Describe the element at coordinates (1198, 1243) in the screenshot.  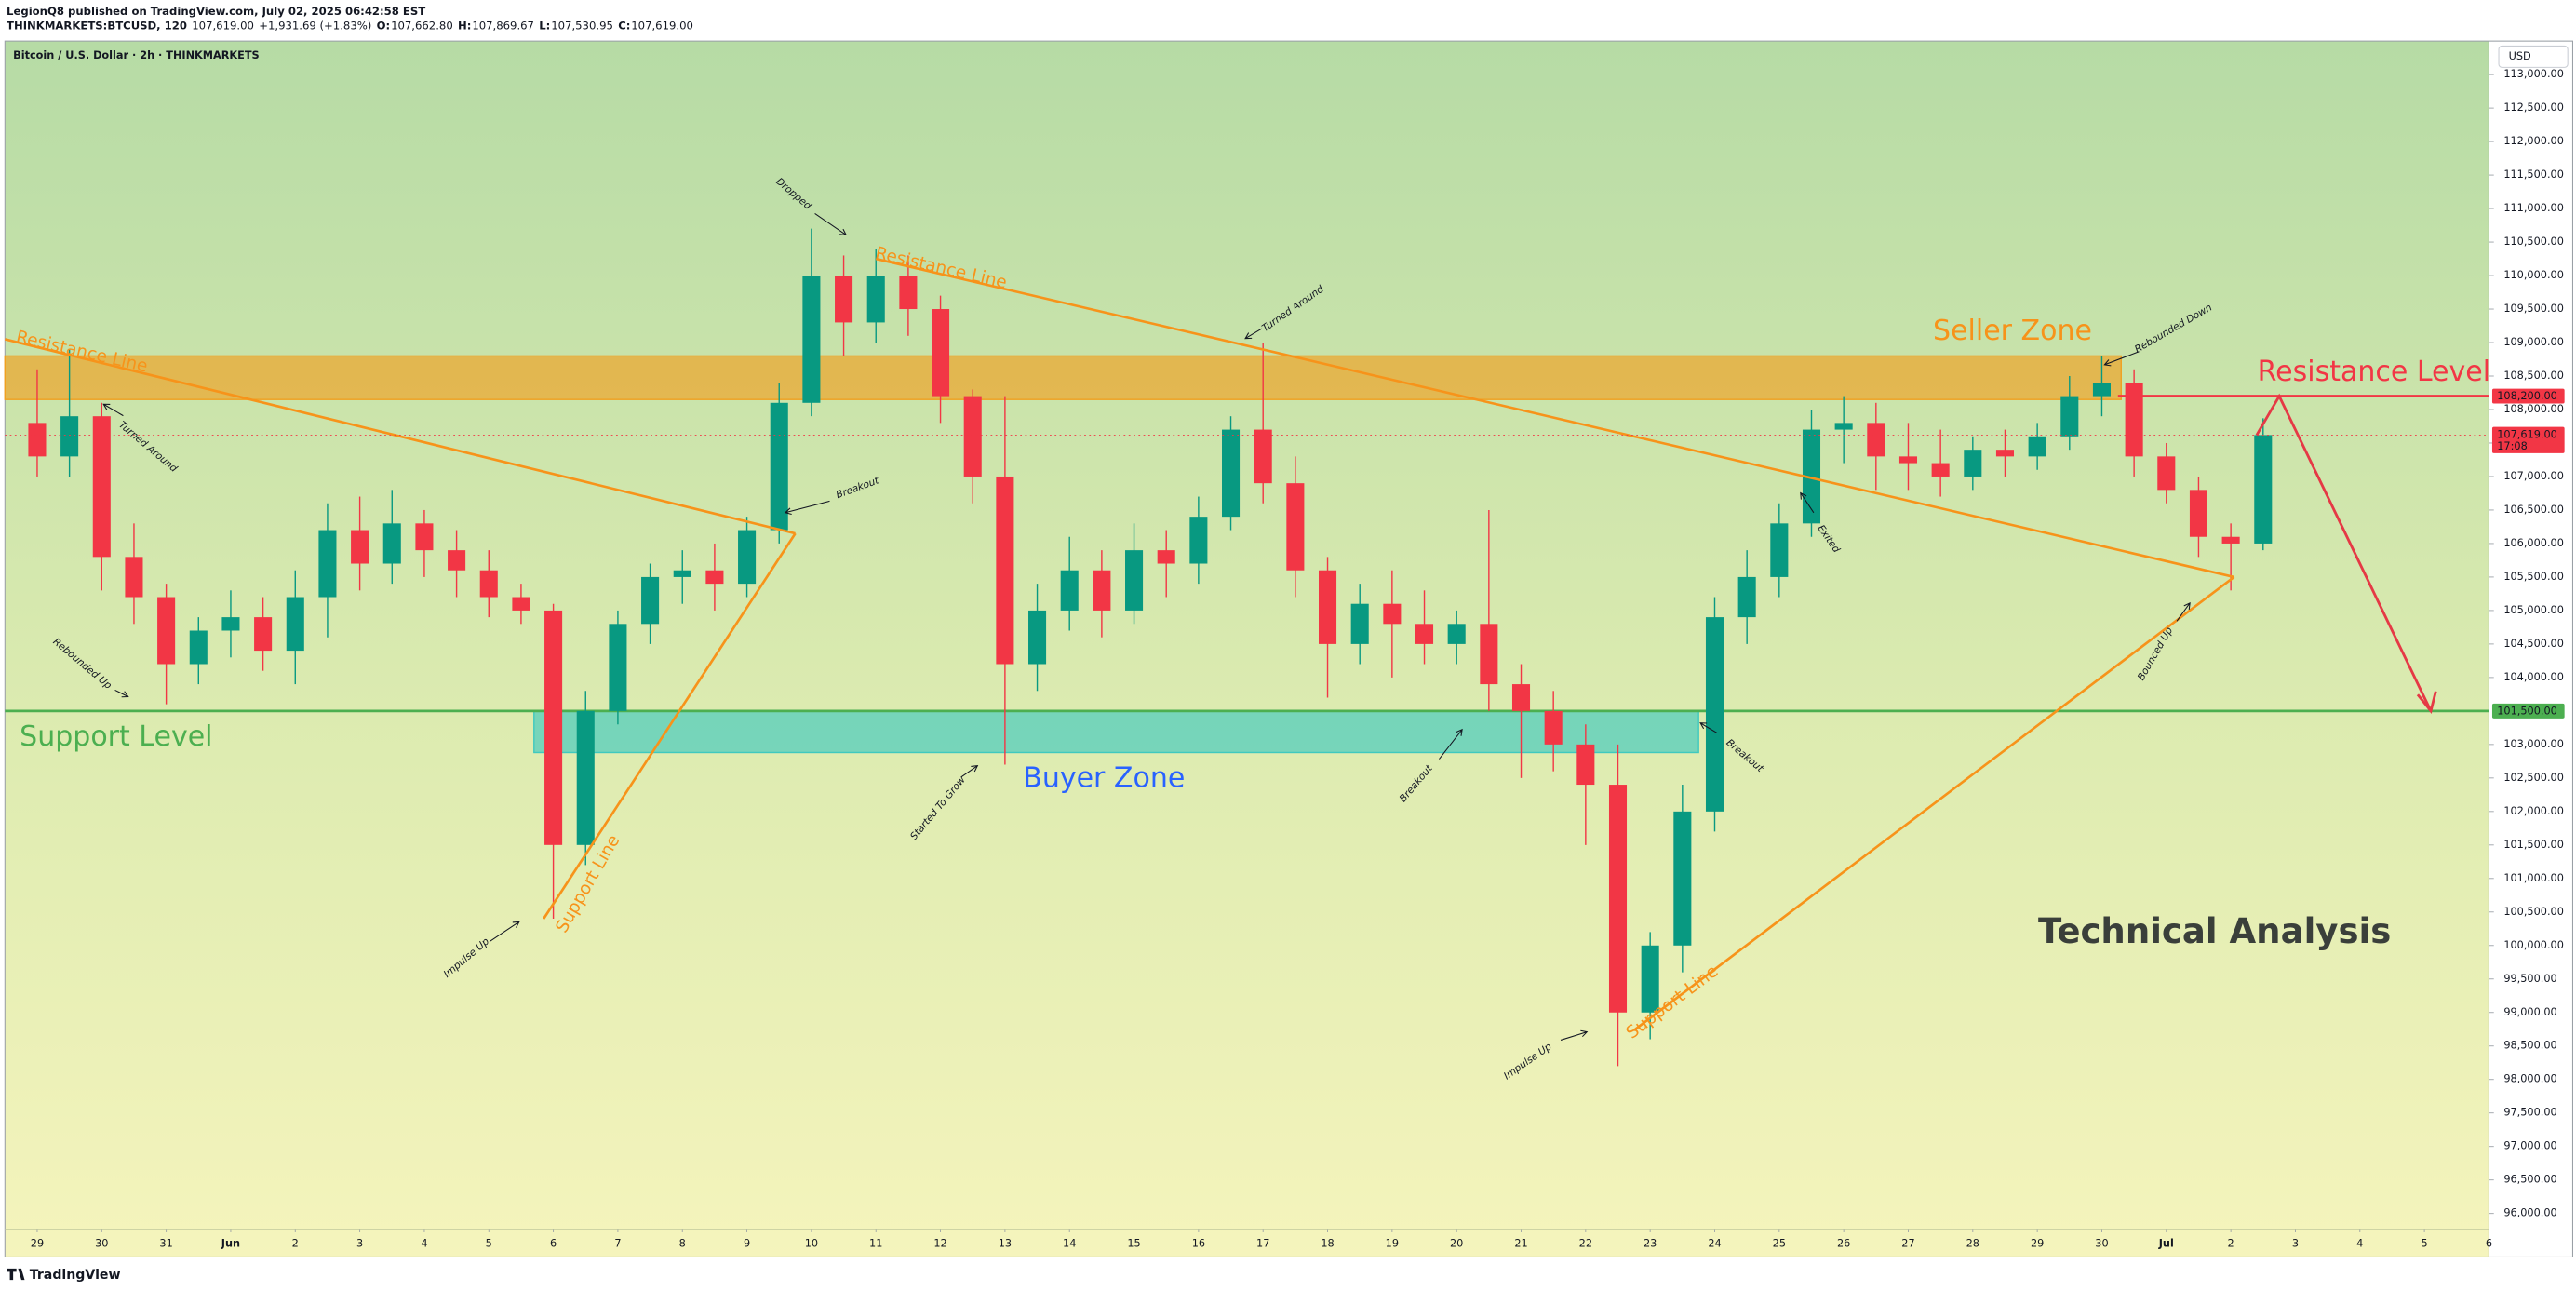
I see `x-tick-label: 16` at that location.